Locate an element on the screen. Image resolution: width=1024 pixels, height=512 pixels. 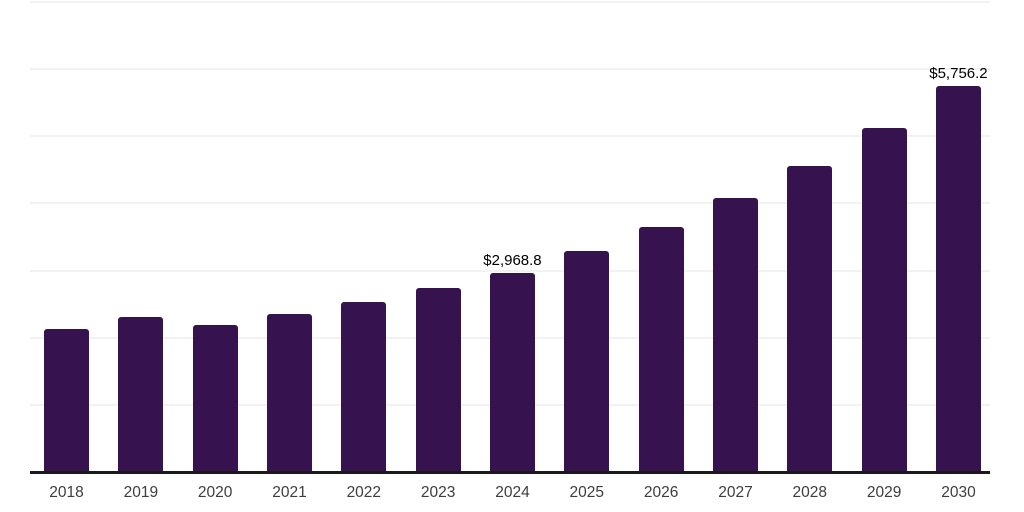
bar-2023 is located at coordinates (438, 380).